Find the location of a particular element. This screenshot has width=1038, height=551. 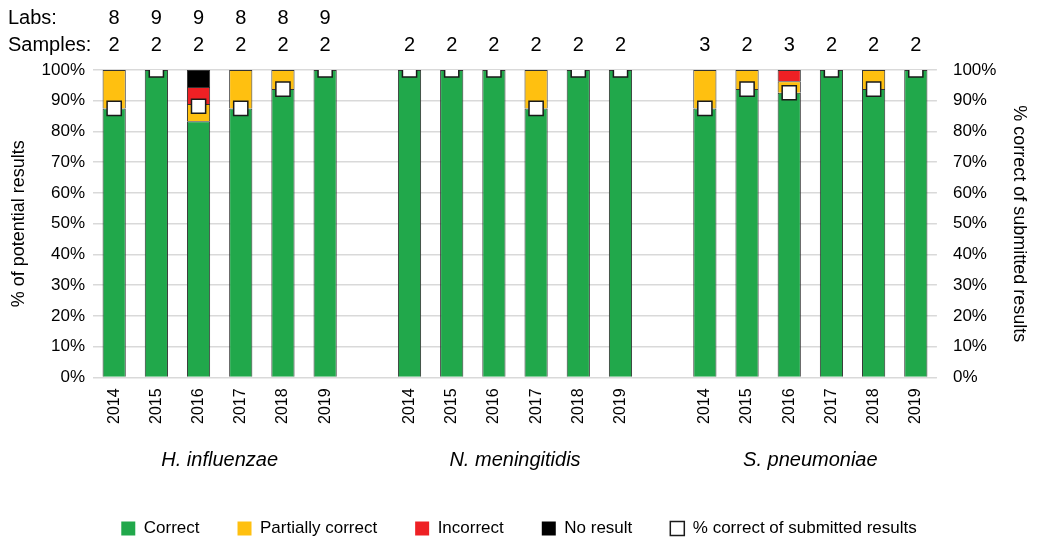

legend-label: Incorrect is located at coordinates (471, 528).